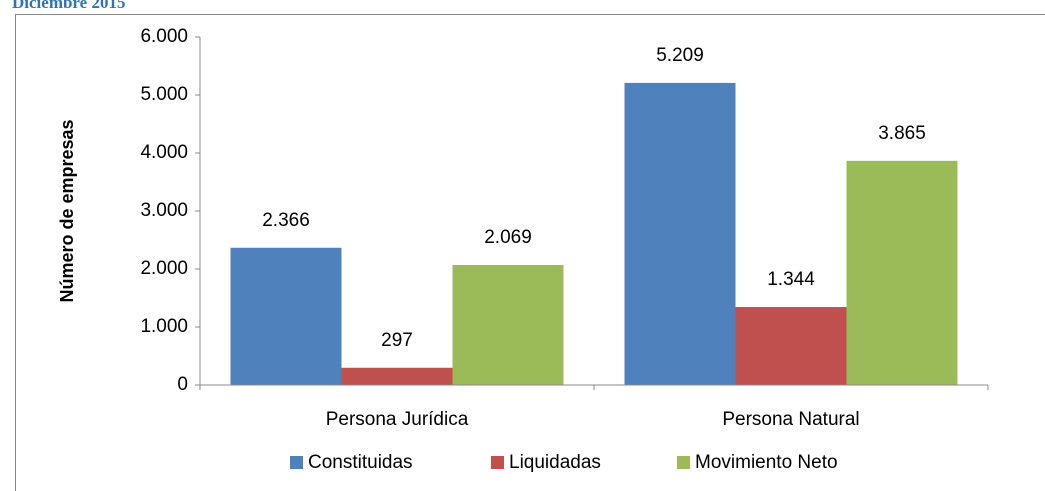 Image resolution: width=1045 pixels, height=491 pixels. I want to click on legend-label: Liquidadas, so click(555, 462).